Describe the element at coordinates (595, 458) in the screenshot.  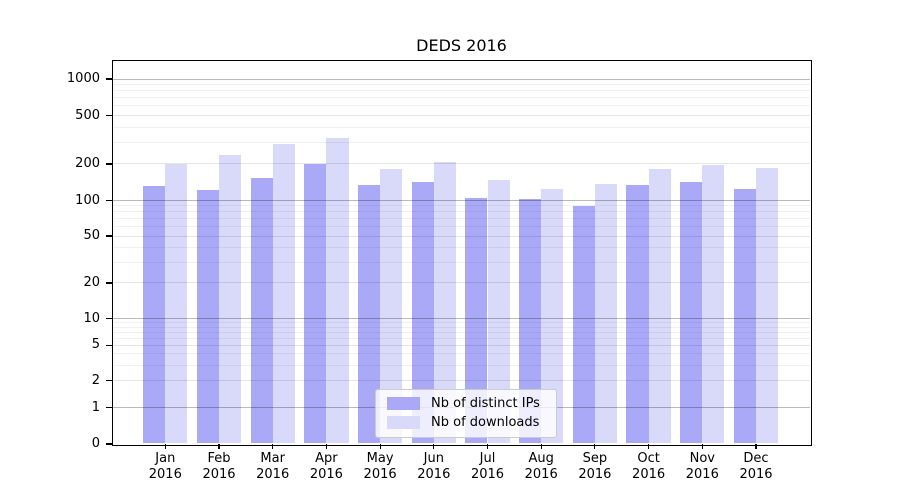
I see `x-tick-month: Sep` at that location.